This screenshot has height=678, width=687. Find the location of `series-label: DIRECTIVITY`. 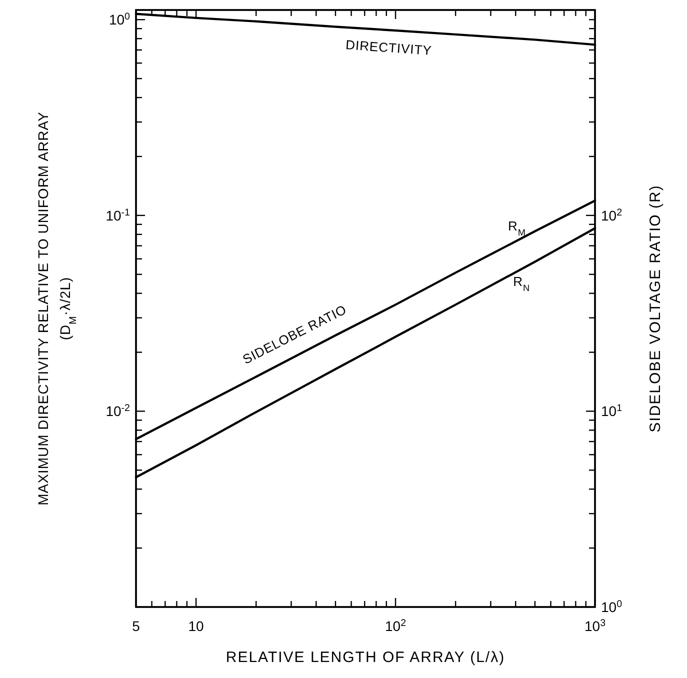

series-label: DIRECTIVITY is located at coordinates (388, 47).